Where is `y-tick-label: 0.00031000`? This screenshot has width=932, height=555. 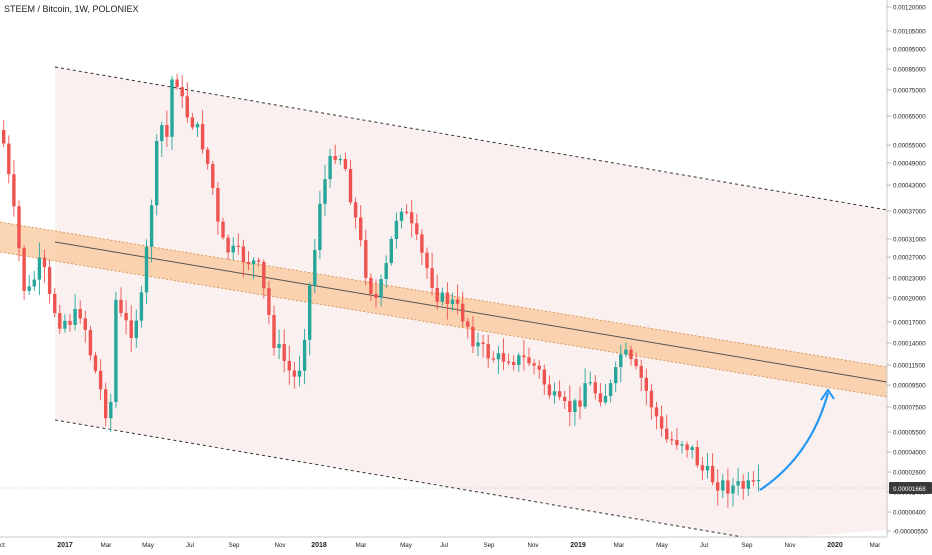
y-tick-label: 0.00031000 is located at coordinates (909, 240).